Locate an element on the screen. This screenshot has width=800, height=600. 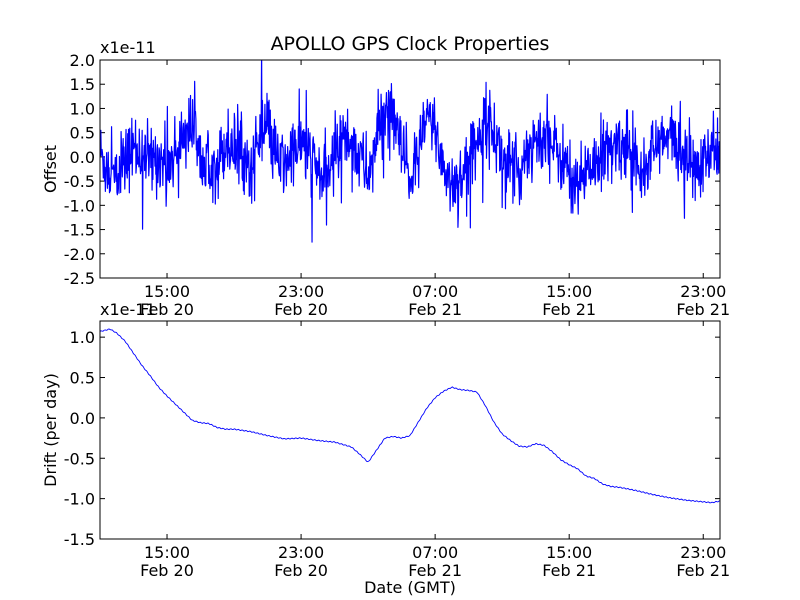
drift-ytick-label: -0.5 is located at coordinates (79, 458).